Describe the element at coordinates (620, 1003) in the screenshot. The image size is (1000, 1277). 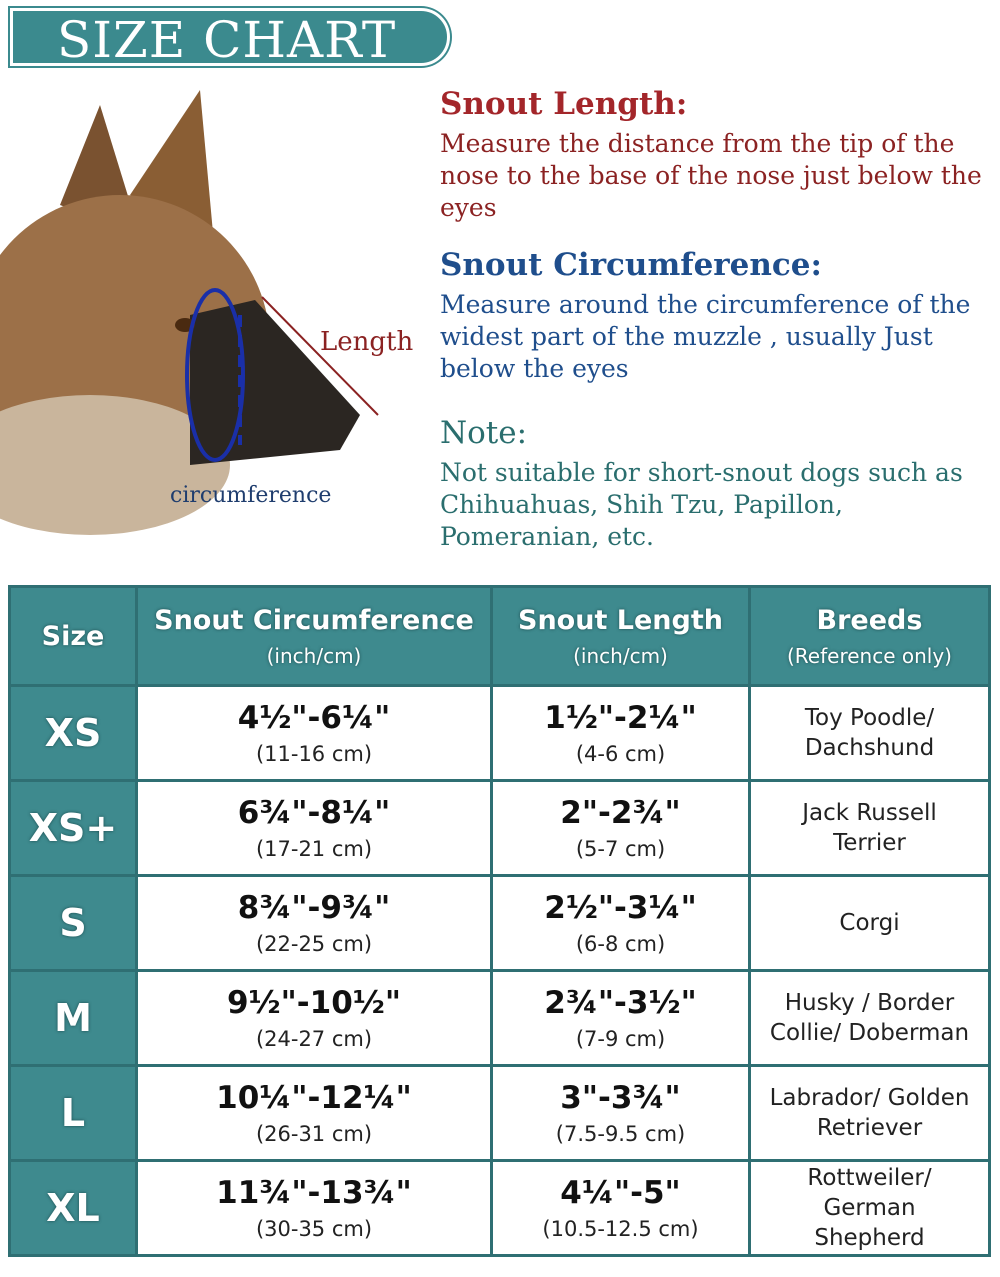
I see `inch-range: 2¾"-3½"` at that location.